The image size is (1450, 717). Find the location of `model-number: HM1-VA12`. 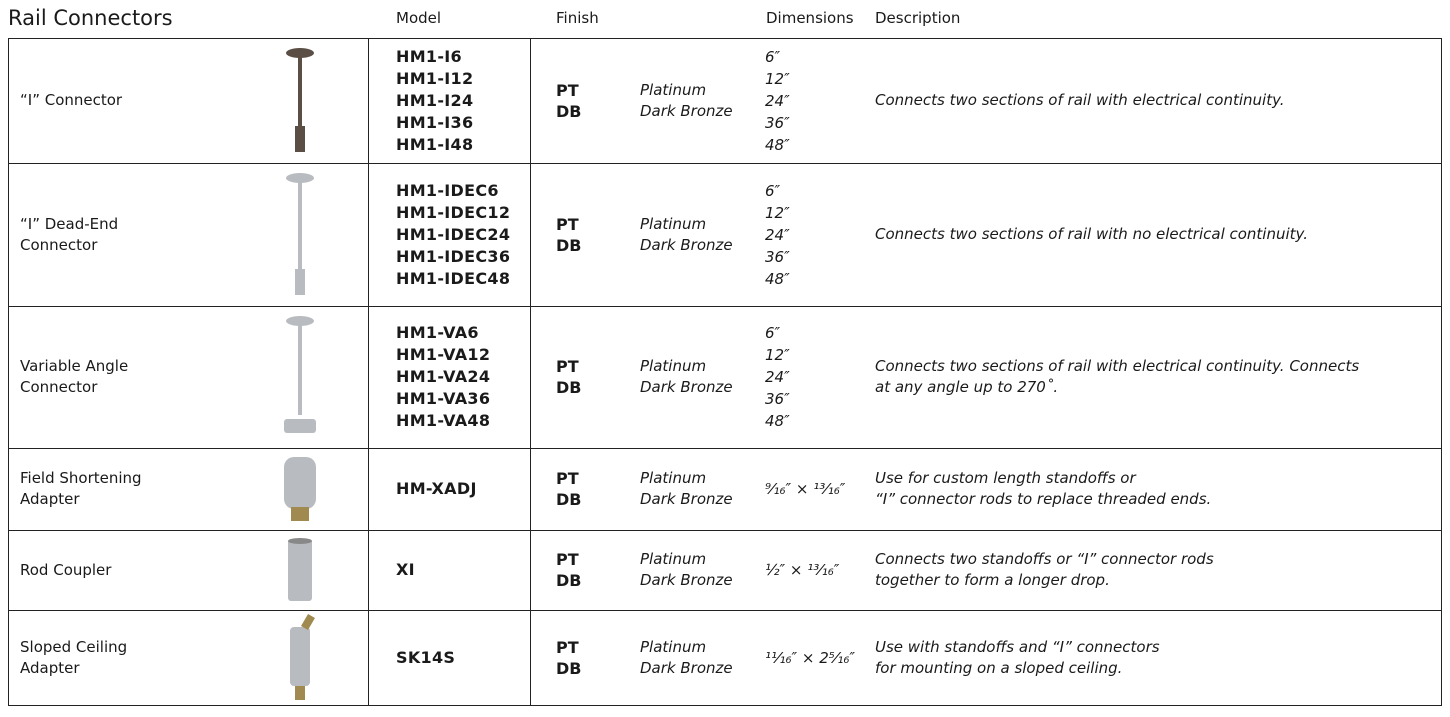

model-number: HM1-VA12 is located at coordinates (443, 354).